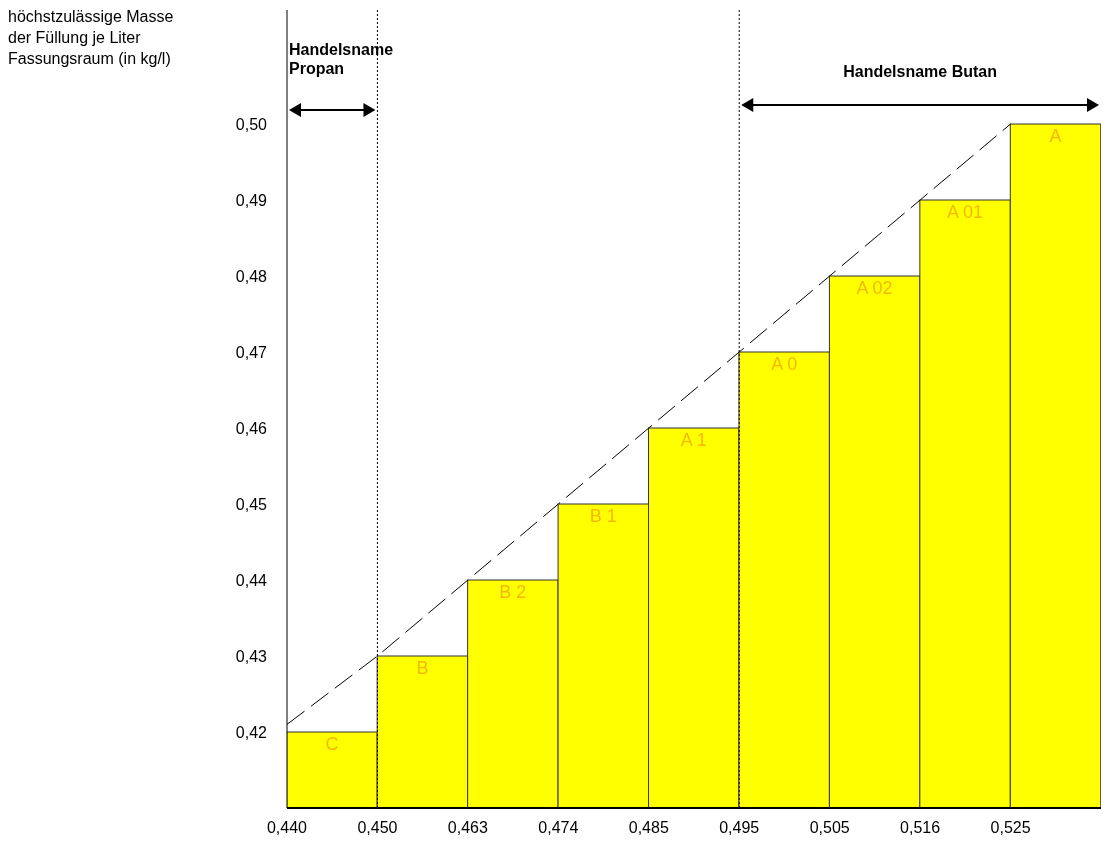 This screenshot has width=1103, height=849. I want to click on data-label: B 1, so click(603, 515).